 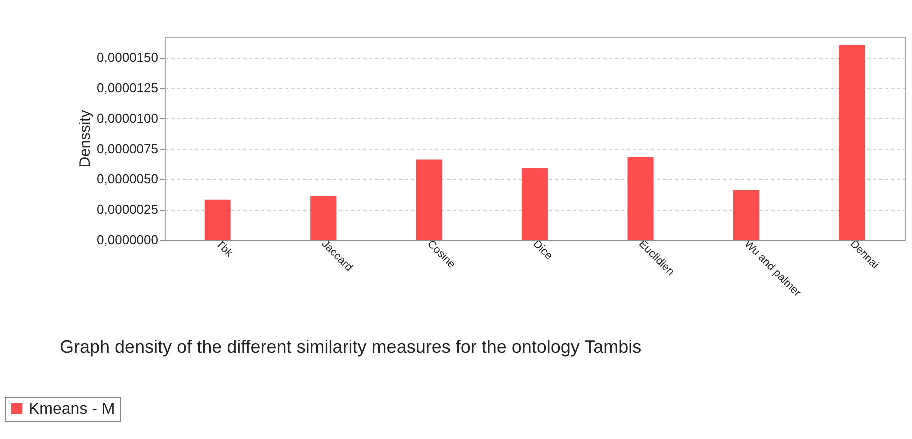 What do you see at coordinates (72, 409) in the screenshot?
I see `legend-label: Kmeans - M` at bounding box center [72, 409].